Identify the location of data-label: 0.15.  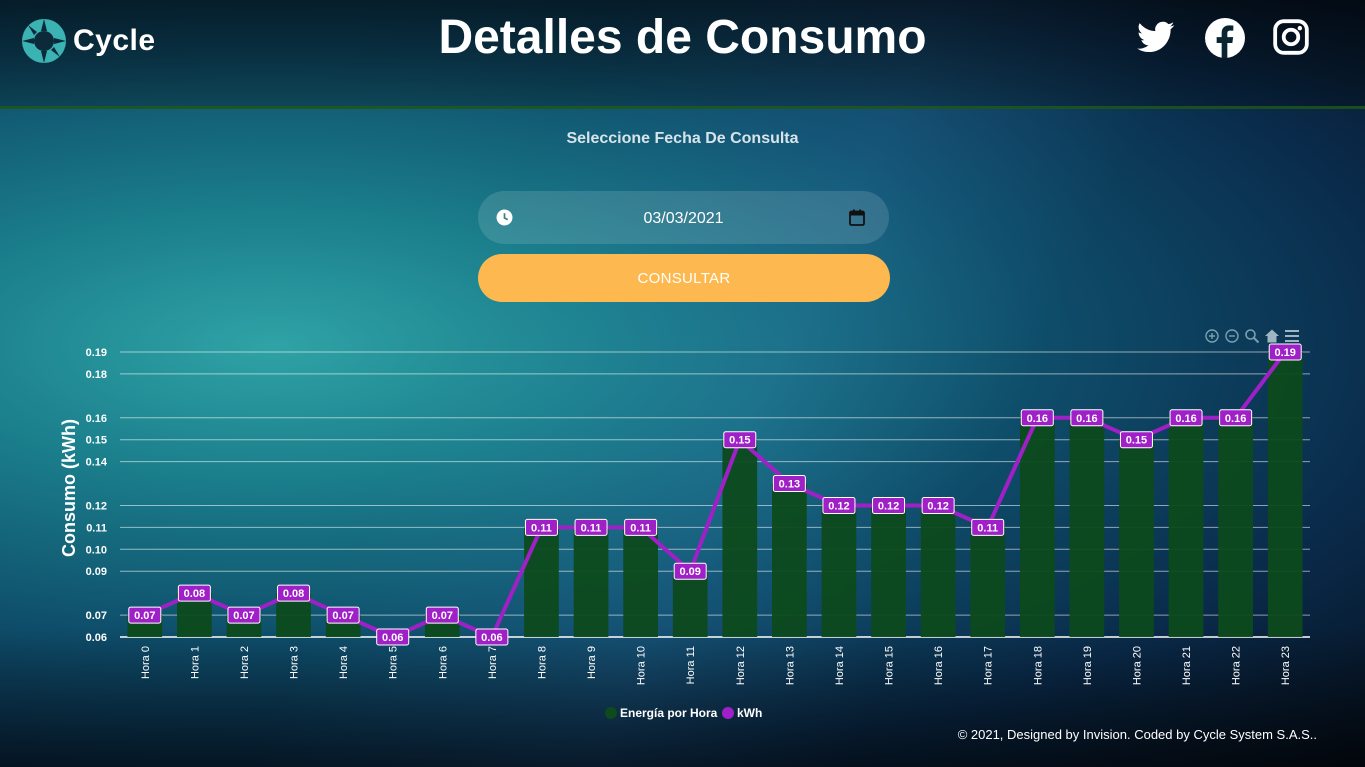
(740, 440).